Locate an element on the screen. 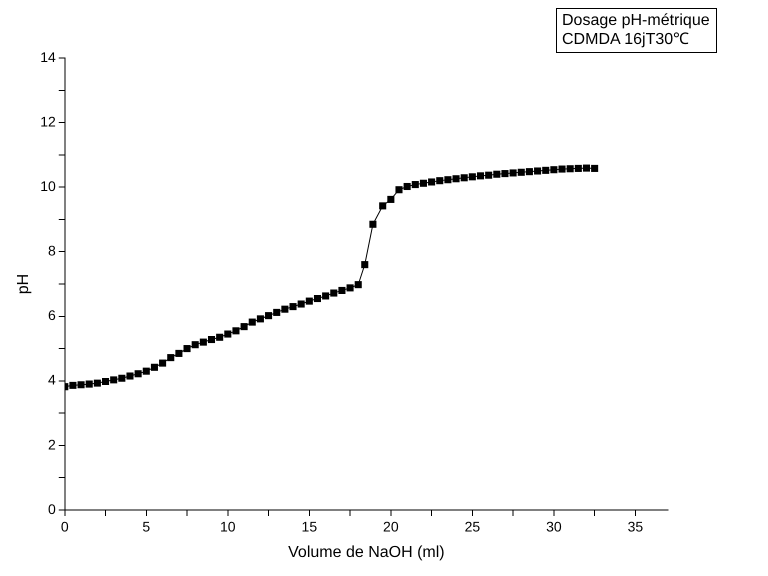 This screenshot has height=576, width=768. y-tick-label: 0 is located at coordinates (52, 508).